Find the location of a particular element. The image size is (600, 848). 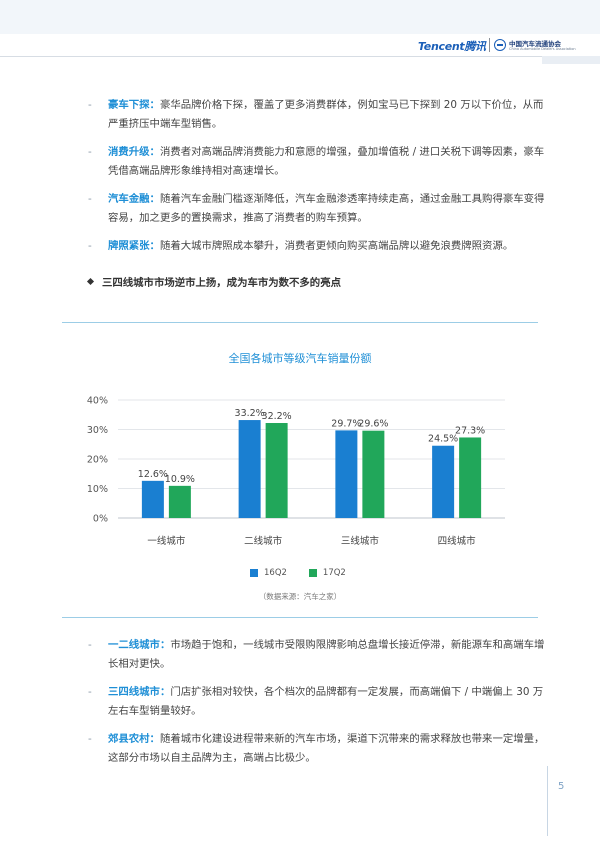

association-name-en: China Automobile Dealers Association is located at coordinates (542, 49).